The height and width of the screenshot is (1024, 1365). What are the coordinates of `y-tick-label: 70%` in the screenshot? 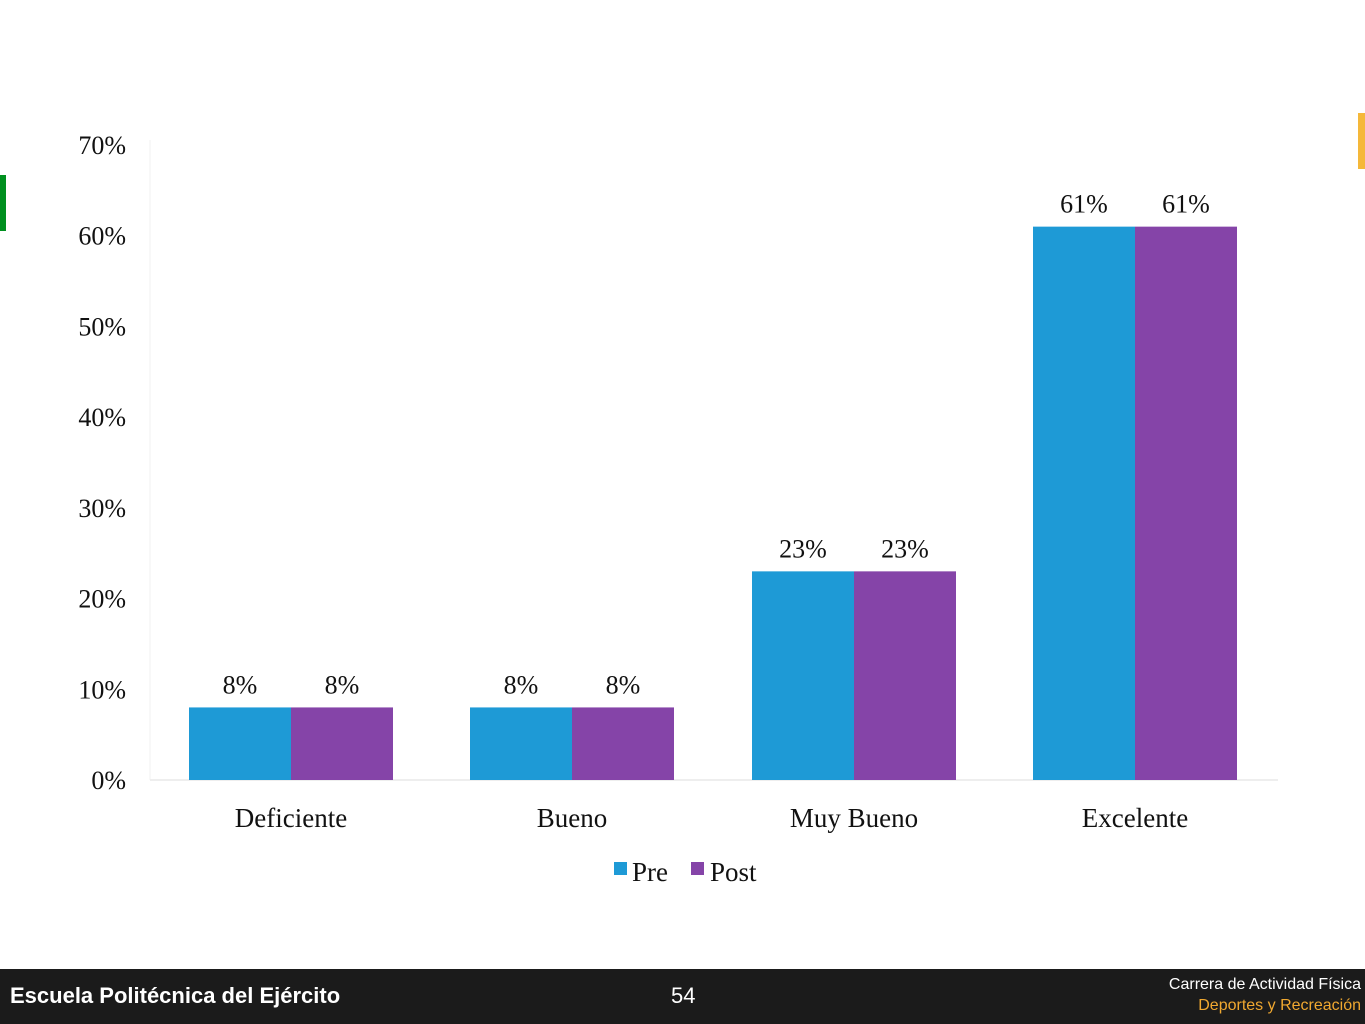 It's located at (102, 145).